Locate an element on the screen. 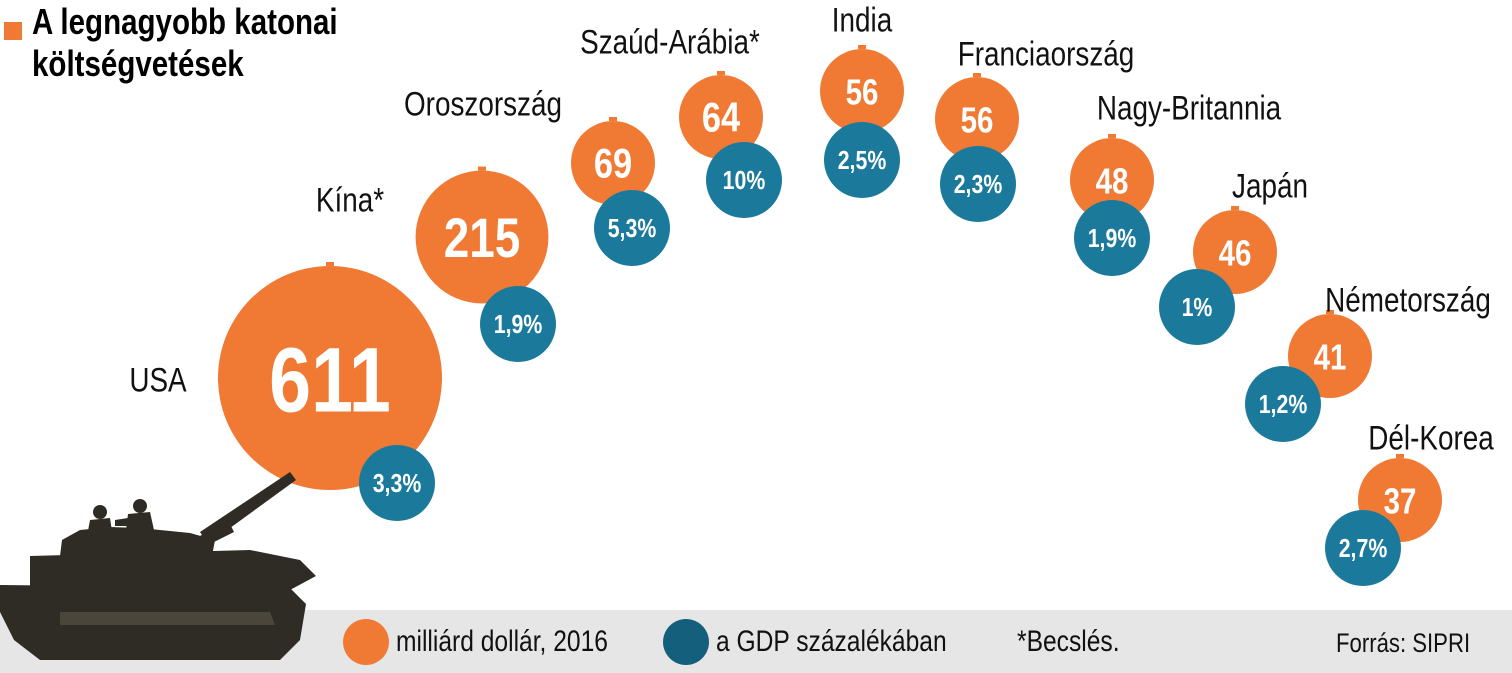 The image size is (1512, 673). spending-value-label: 41 is located at coordinates (1330, 357).